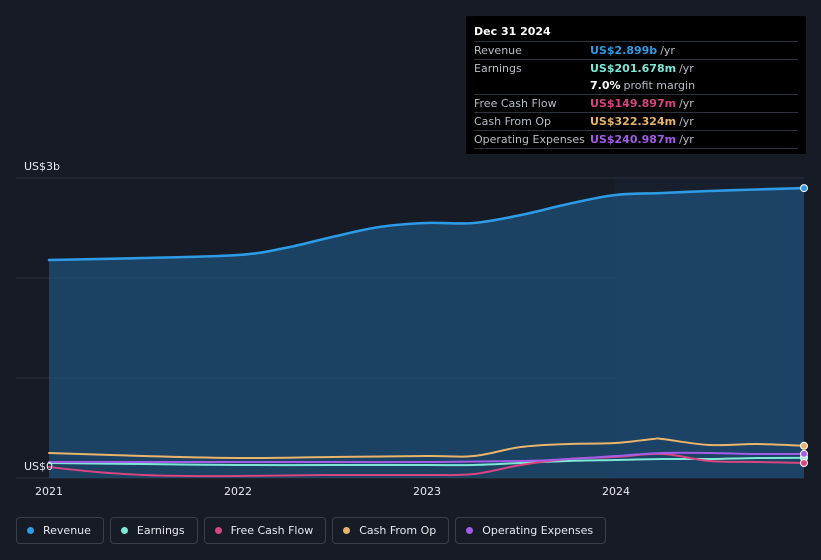  Describe the element at coordinates (616, 491) in the screenshot. I see `x-tick-2024: 2024` at that location.